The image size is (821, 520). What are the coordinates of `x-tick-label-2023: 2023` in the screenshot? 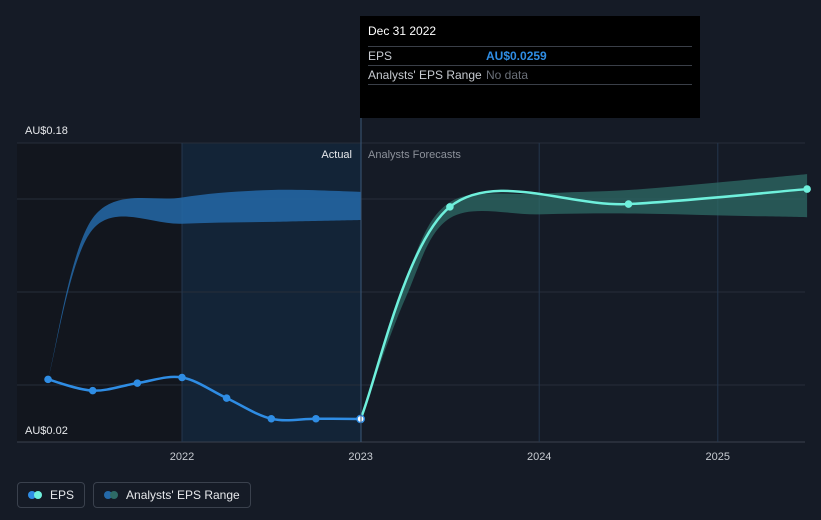 It's located at (360, 457).